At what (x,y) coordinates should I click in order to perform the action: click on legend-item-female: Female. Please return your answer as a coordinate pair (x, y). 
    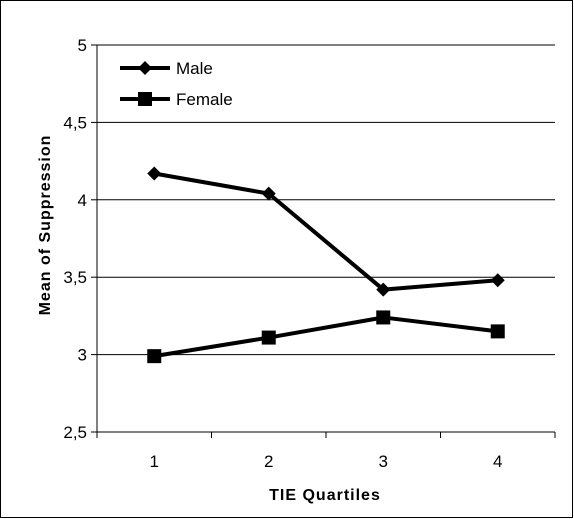
    Looking at the image, I should click on (176, 99).